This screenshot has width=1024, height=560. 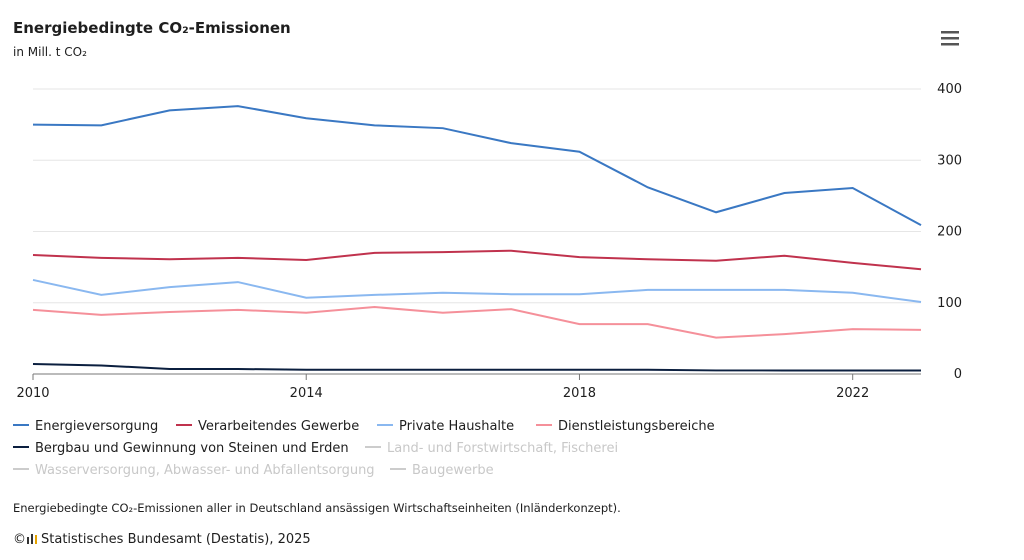 I want to click on legend-item: Land- und Forstwirtschaft, Fischerei, so click(x=491, y=448).